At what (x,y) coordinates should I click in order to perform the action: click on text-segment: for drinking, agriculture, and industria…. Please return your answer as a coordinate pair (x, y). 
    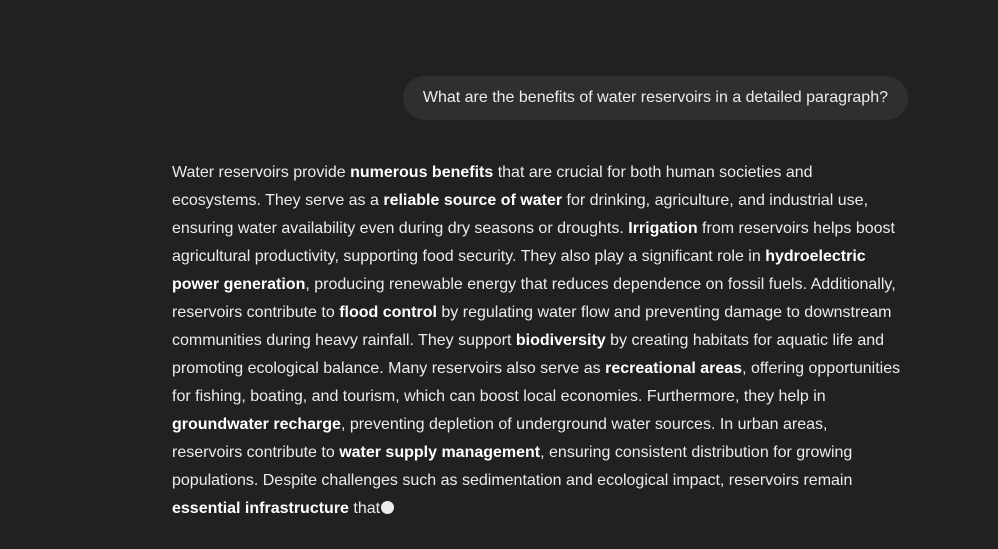
    Looking at the image, I should click on (520, 214).